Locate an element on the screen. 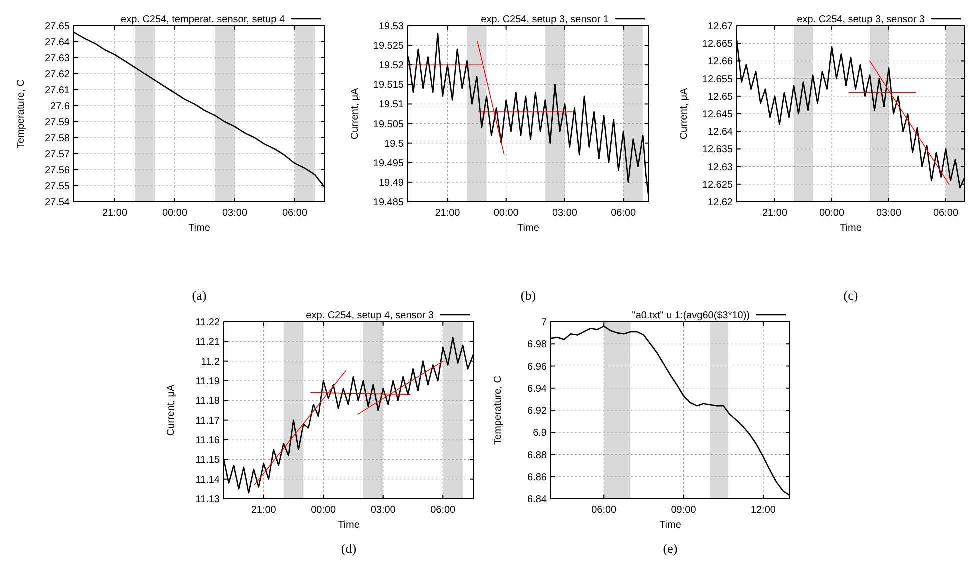  y-tick-label: 27.63 is located at coordinates (57, 59).